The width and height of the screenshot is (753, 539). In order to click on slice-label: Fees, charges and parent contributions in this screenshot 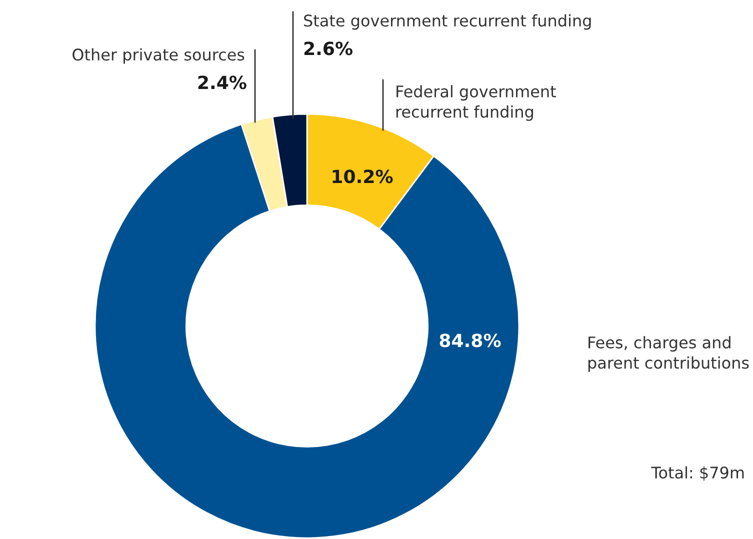, I will do `click(668, 354)`.